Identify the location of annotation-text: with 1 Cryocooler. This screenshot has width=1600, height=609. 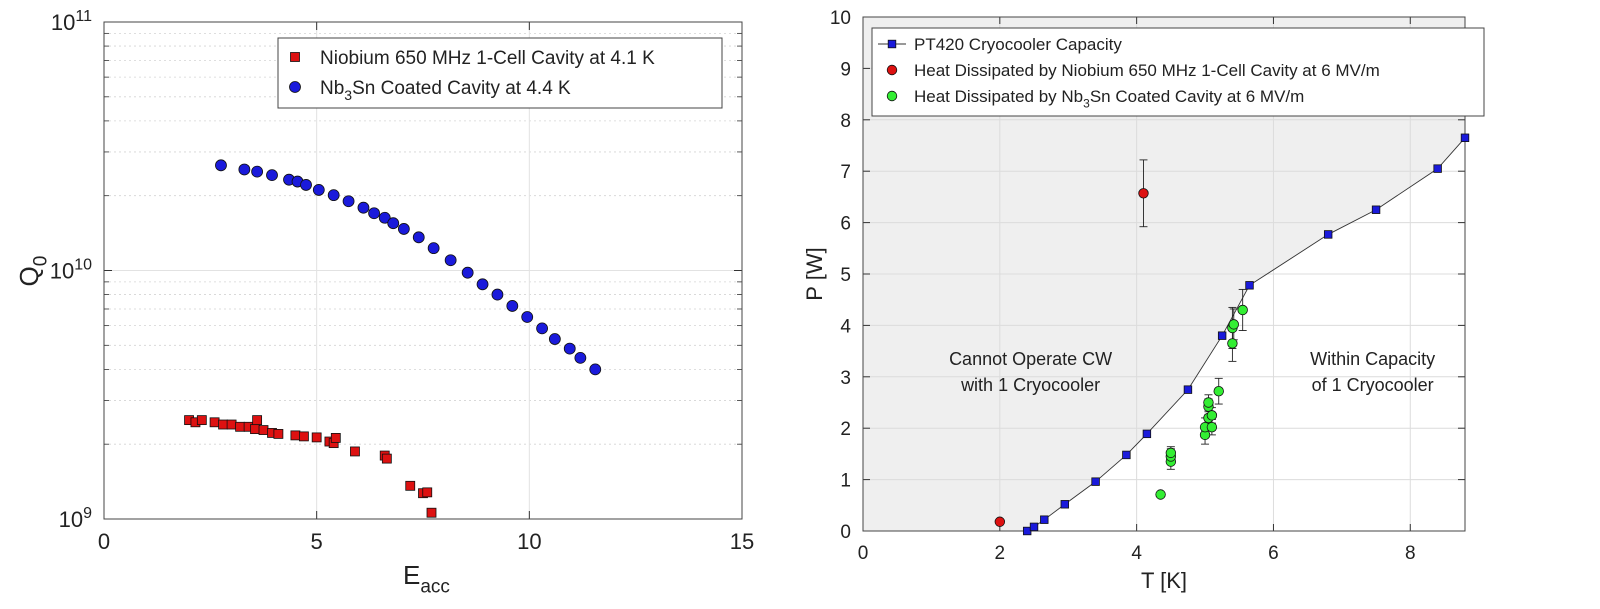
(1030, 385).